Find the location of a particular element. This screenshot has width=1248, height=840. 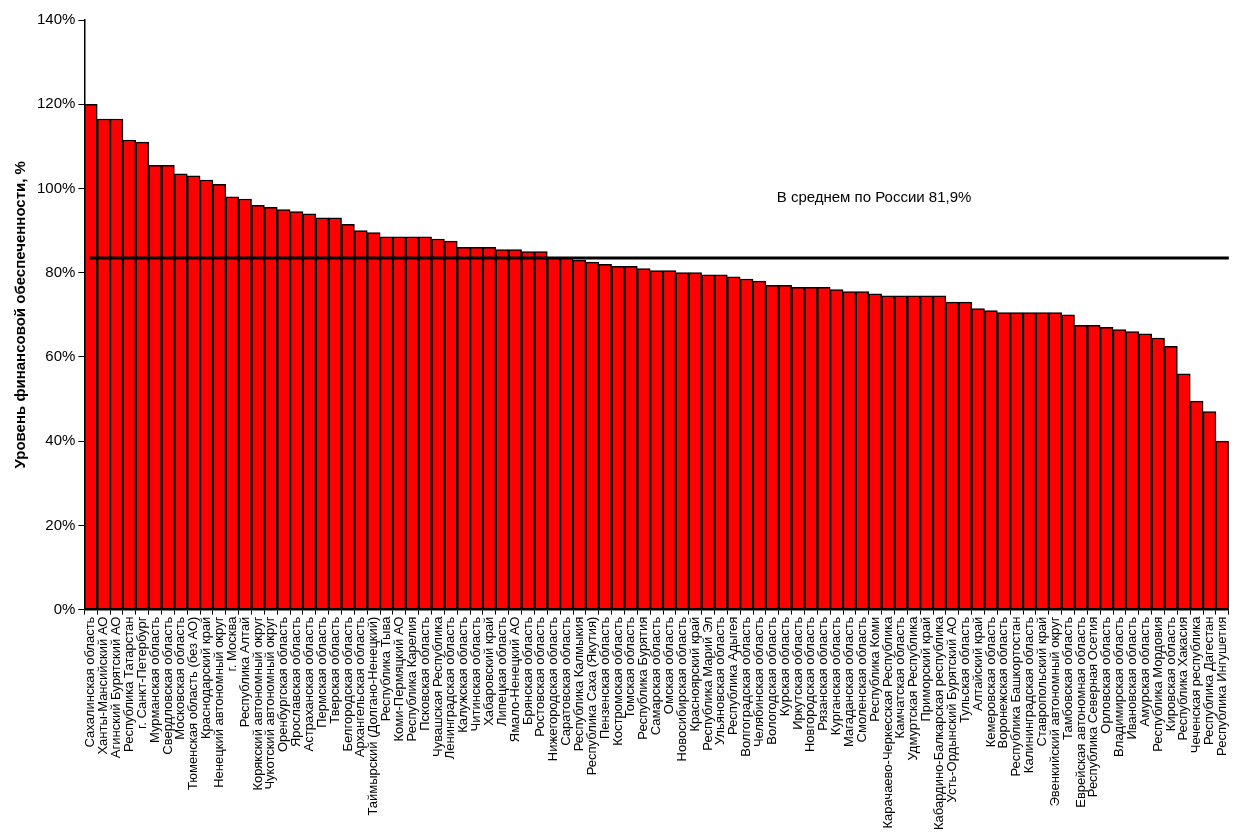

y-tick-label: 0% is located at coordinates (64, 608).